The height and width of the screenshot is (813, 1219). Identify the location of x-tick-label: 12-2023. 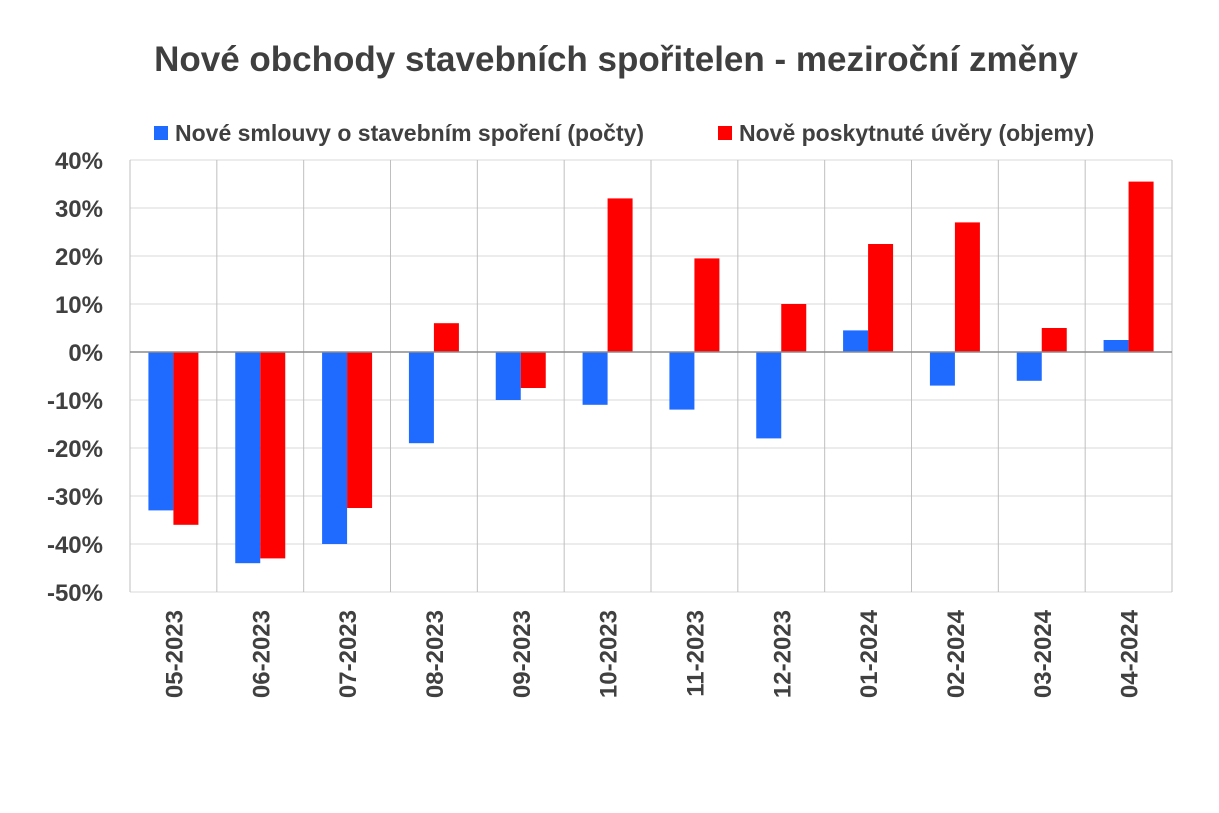
(782, 654).